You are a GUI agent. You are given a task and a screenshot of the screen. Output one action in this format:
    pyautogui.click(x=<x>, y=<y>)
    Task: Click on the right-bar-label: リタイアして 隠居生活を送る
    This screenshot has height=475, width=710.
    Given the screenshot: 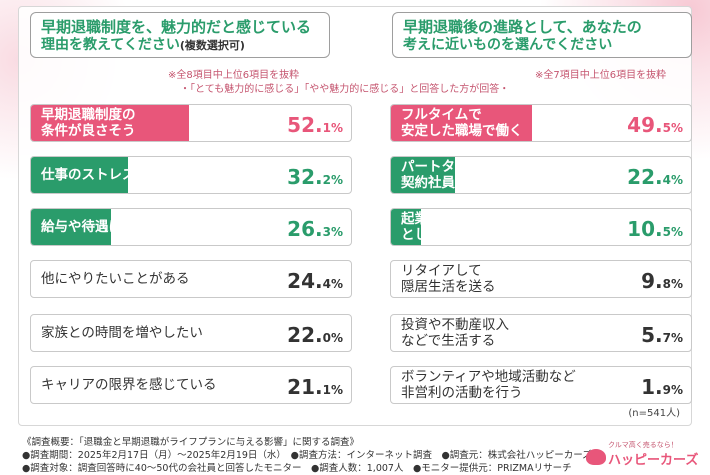 What is the action you would take?
    pyautogui.click(x=448, y=279)
    